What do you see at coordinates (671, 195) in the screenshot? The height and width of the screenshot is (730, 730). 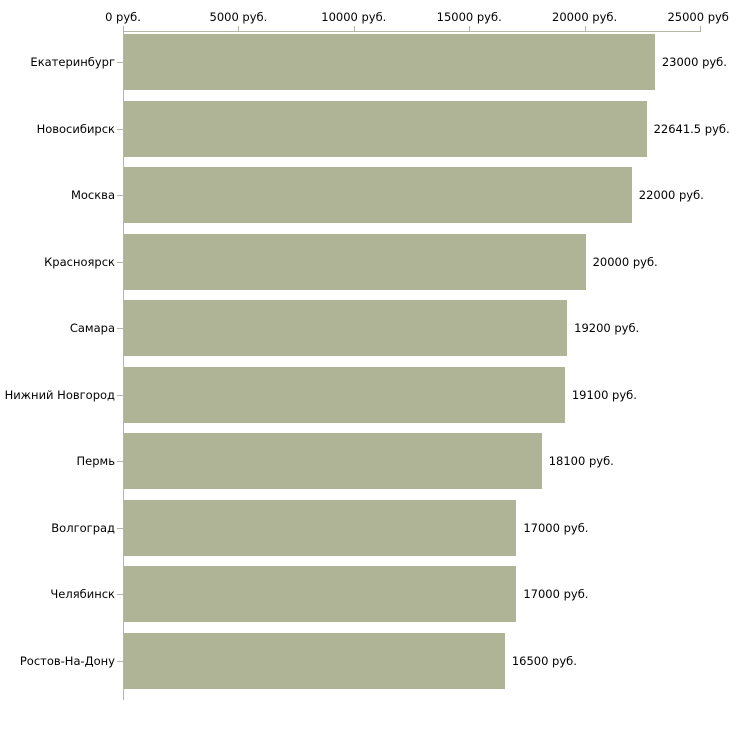 I see `bar-value-label: 22000 руб.` at bounding box center [671, 195].